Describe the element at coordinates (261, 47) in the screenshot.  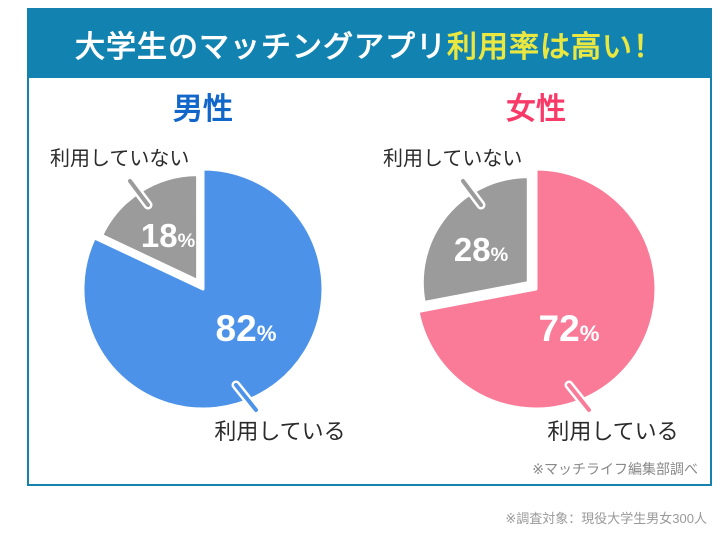
I see `header-title-main: 大学生のマッチングアプリ` at that location.